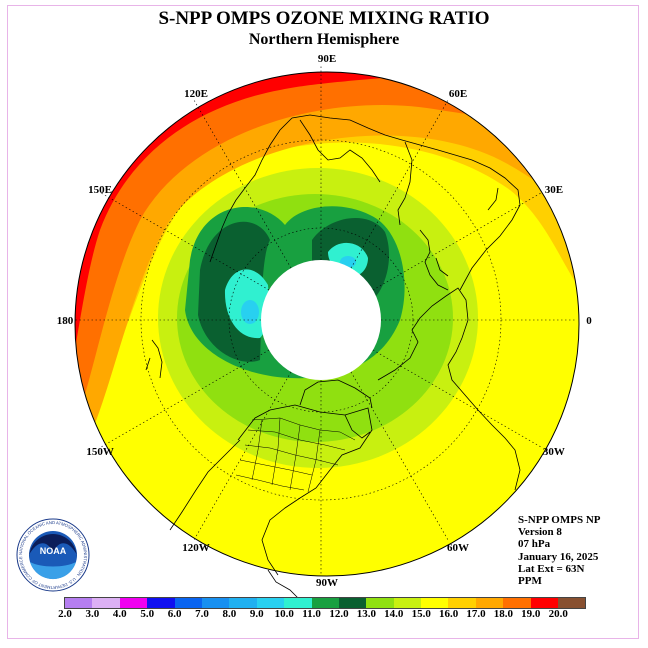 The height and width of the screenshot is (648, 648). I want to click on colorbar-tick-label: 7.0, so click(202, 614).